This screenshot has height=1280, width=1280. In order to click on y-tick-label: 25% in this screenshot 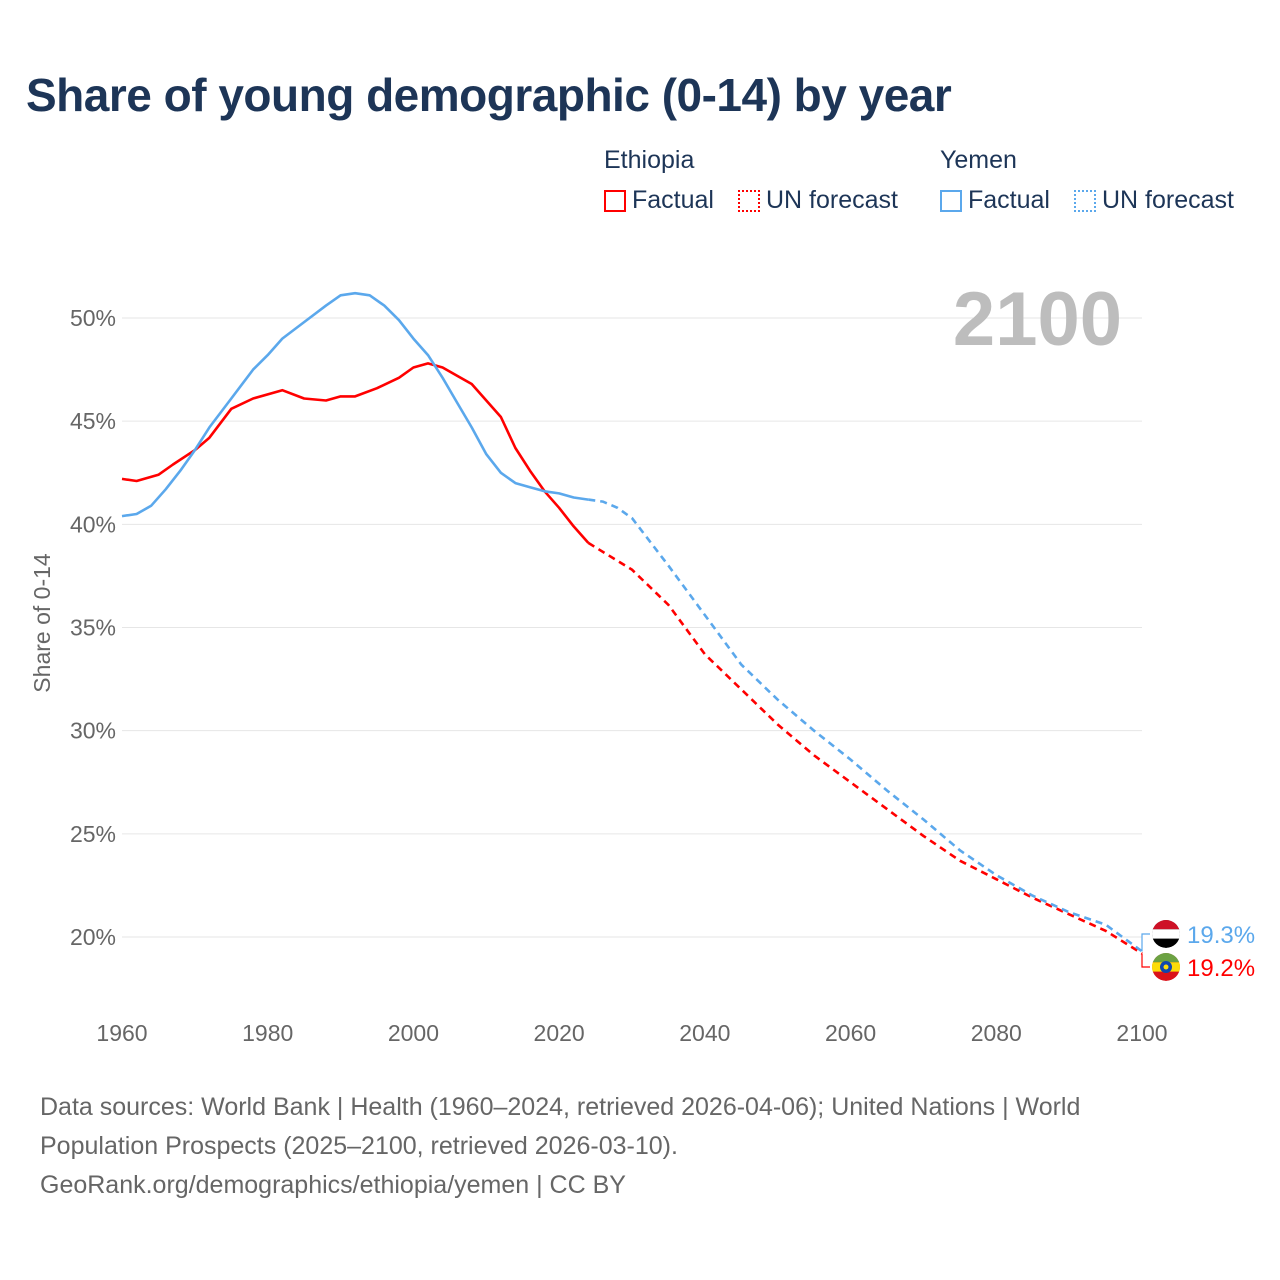, I will do `click(93, 834)`.